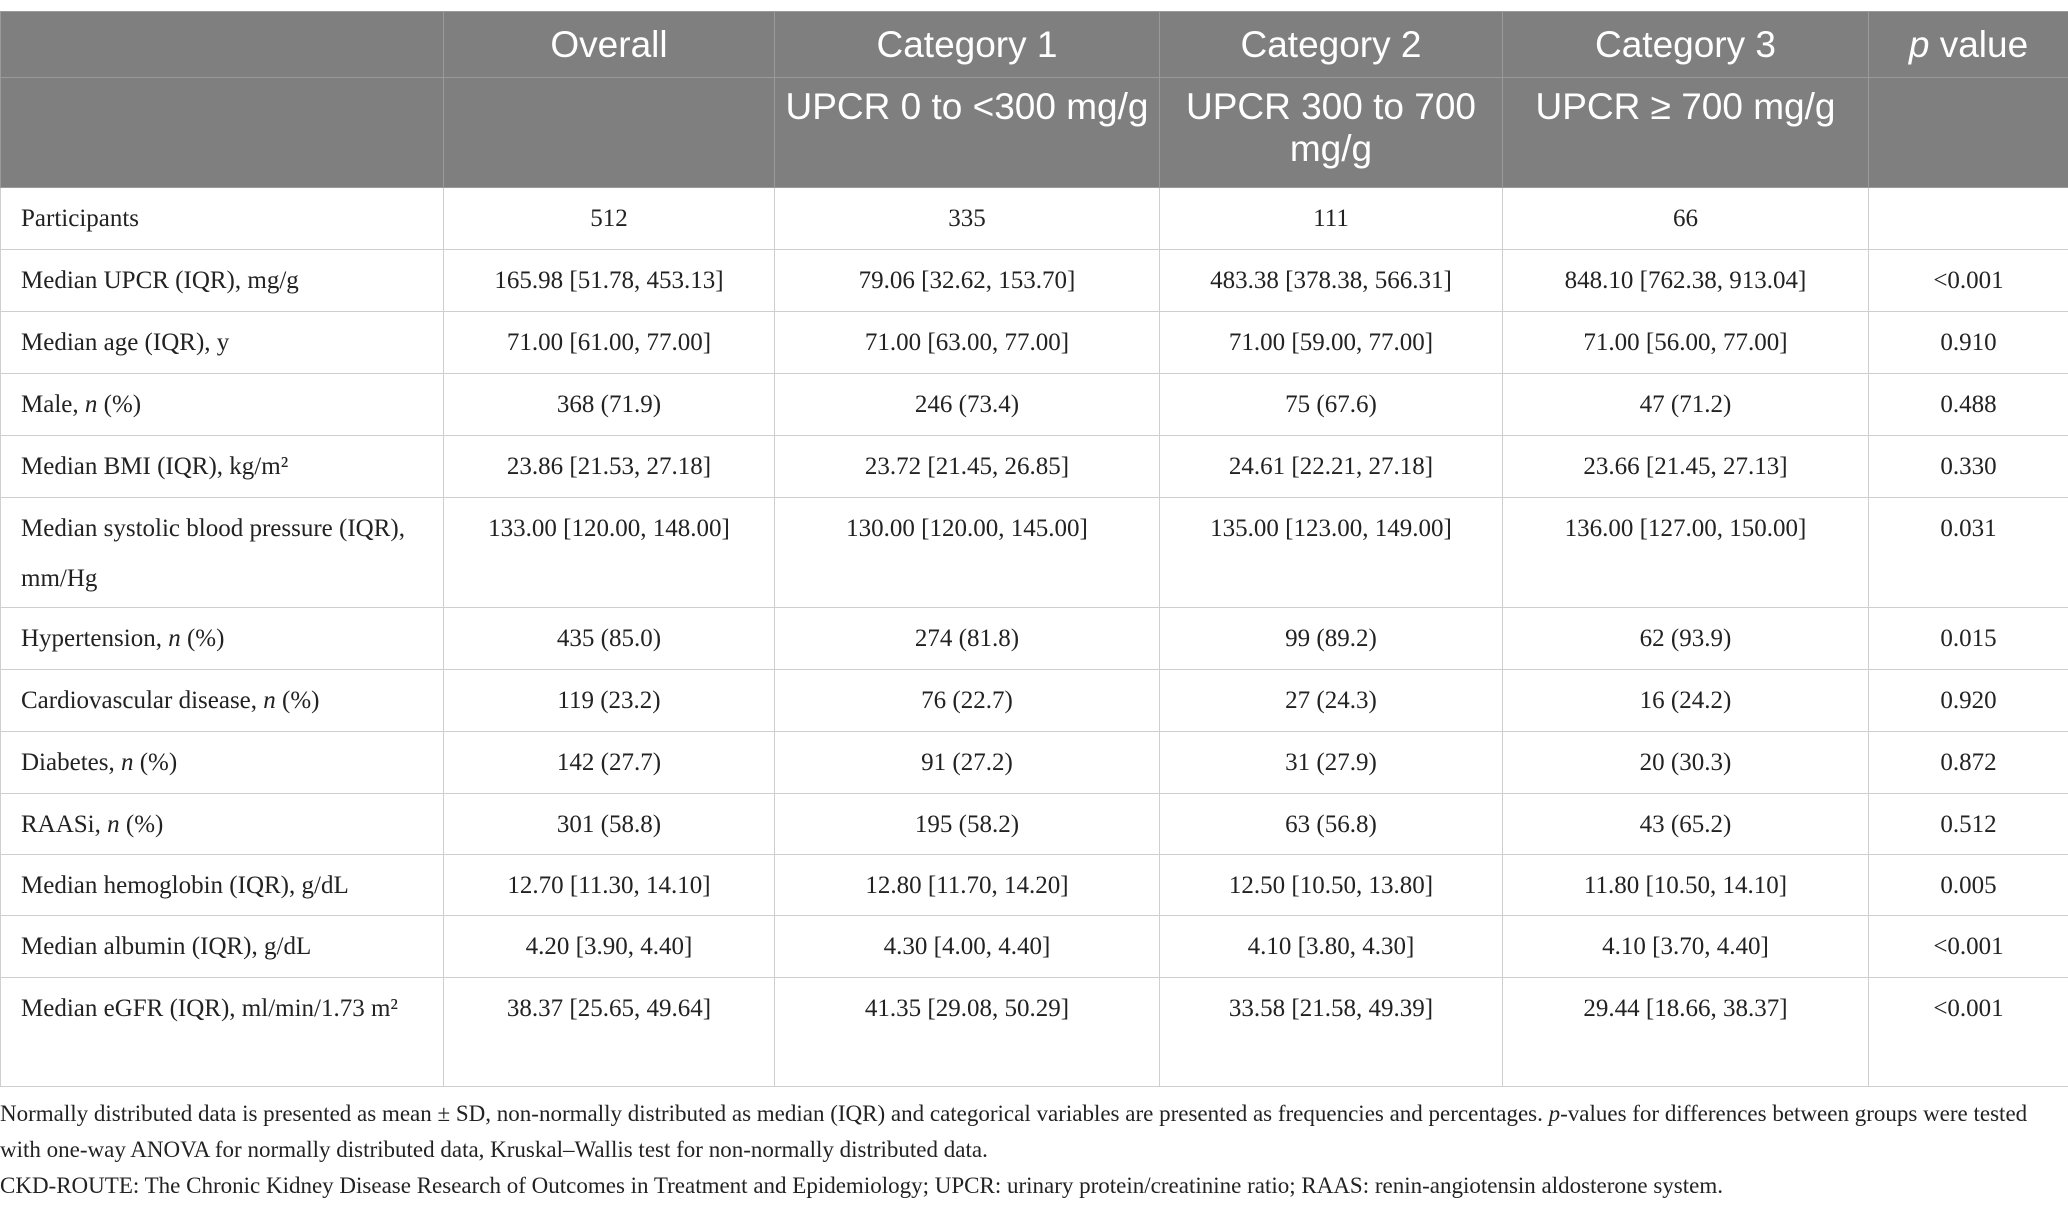 The image size is (2068, 1216). I want to click on table-cell: 24.61 [22.21, 27.18], so click(1331, 466).